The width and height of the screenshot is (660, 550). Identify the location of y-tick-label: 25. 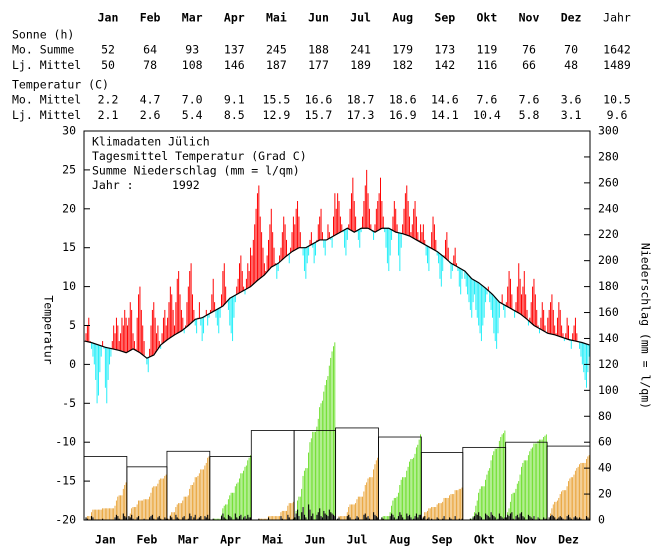
(69, 169).